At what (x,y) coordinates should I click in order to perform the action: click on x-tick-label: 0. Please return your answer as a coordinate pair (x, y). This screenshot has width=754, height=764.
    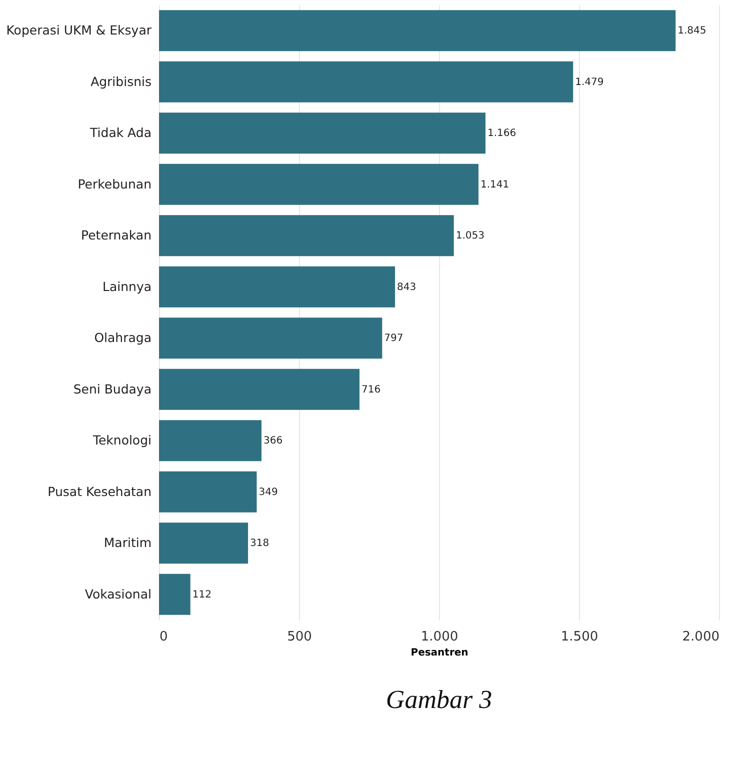
    Looking at the image, I should click on (164, 637).